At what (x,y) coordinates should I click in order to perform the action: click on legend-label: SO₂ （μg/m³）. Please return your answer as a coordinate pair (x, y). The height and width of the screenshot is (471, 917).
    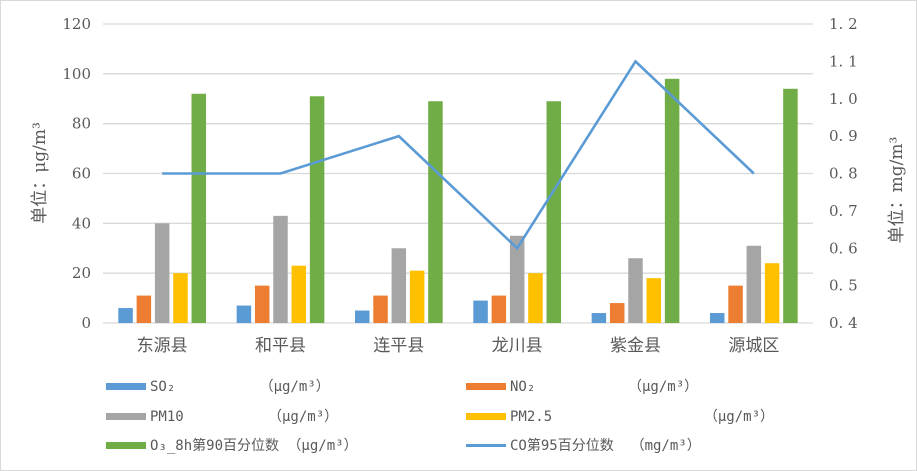
    Looking at the image, I should click on (240, 387).